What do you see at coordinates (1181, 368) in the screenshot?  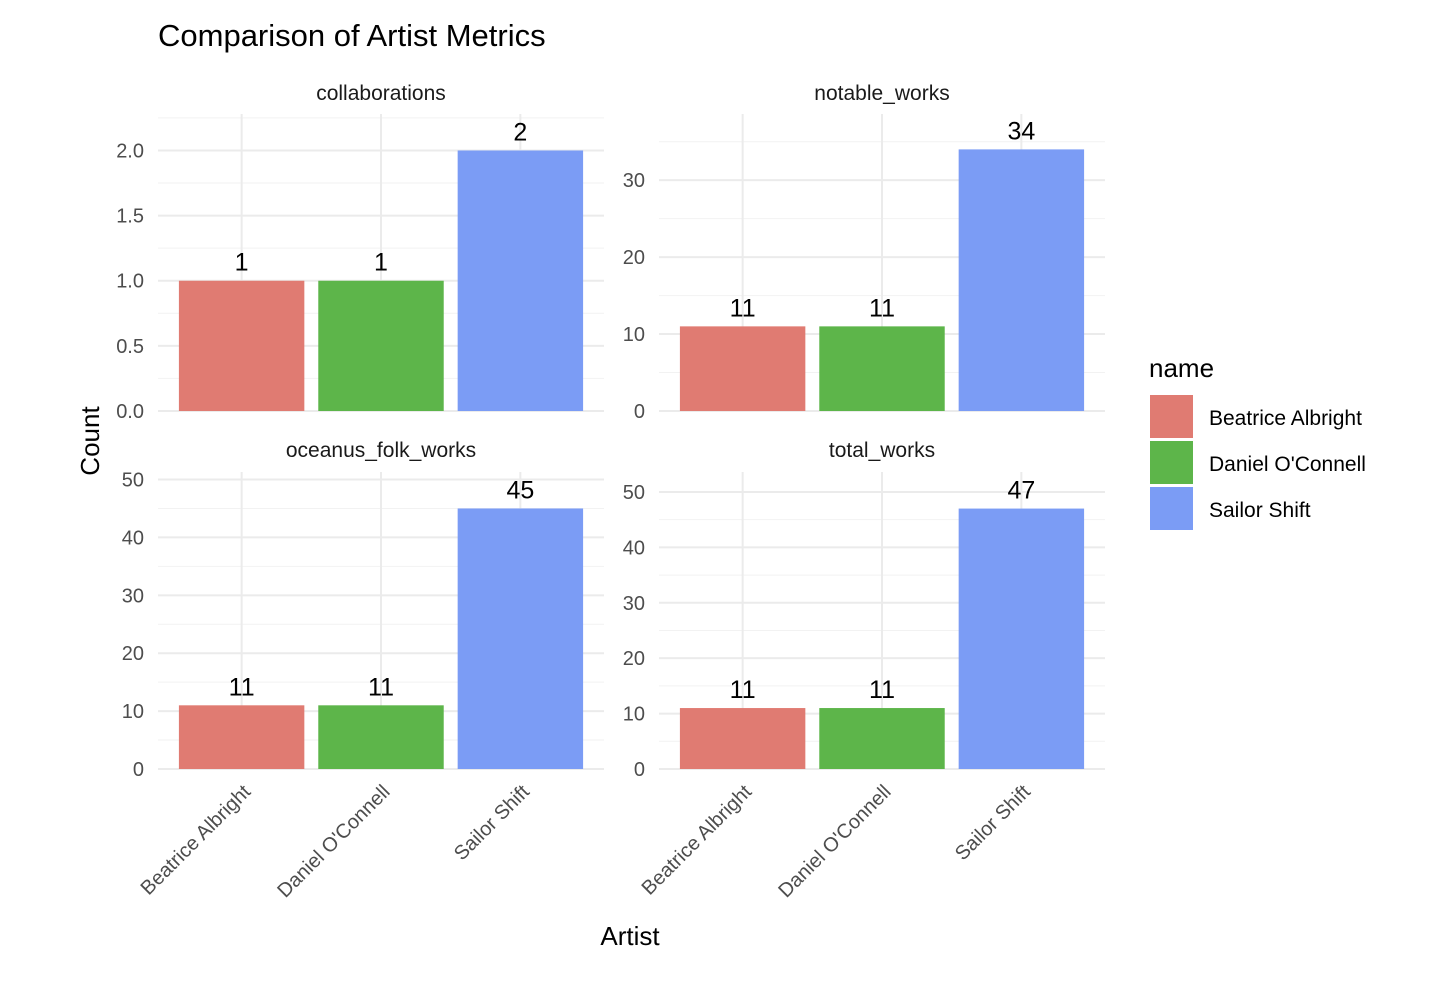 I see `legend-title: name` at bounding box center [1181, 368].